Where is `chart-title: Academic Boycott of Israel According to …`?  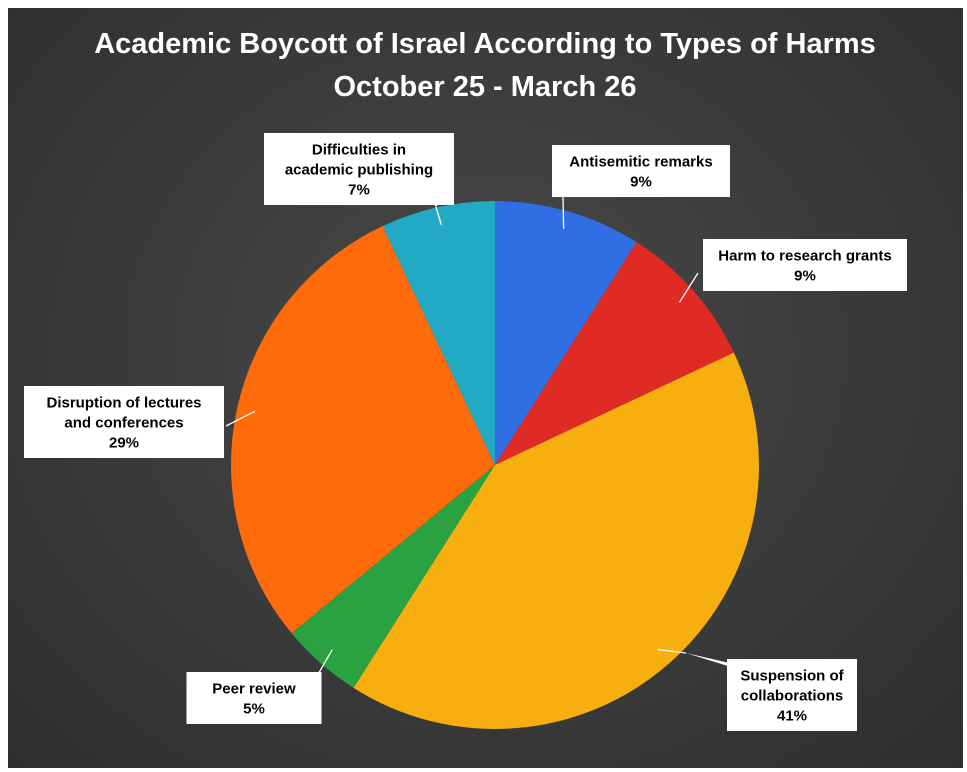
chart-title: Academic Boycott of Israel According to … is located at coordinates (485, 44).